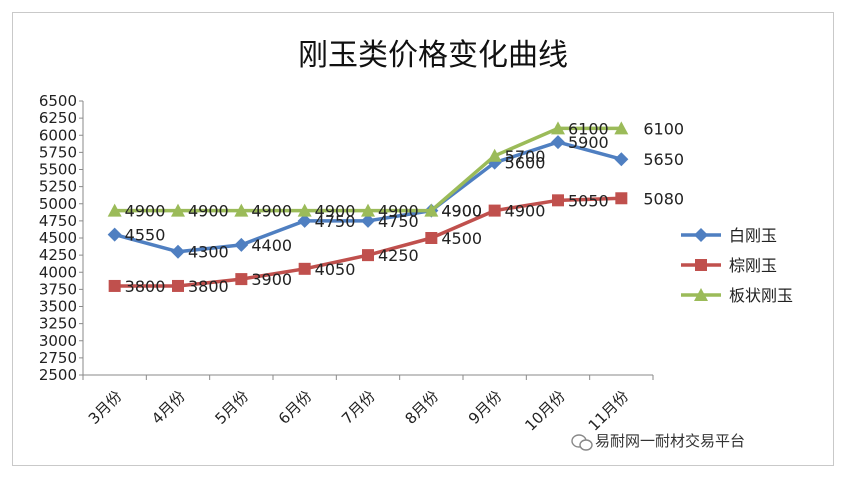  I want to click on data-label: 4300, so click(208, 252).